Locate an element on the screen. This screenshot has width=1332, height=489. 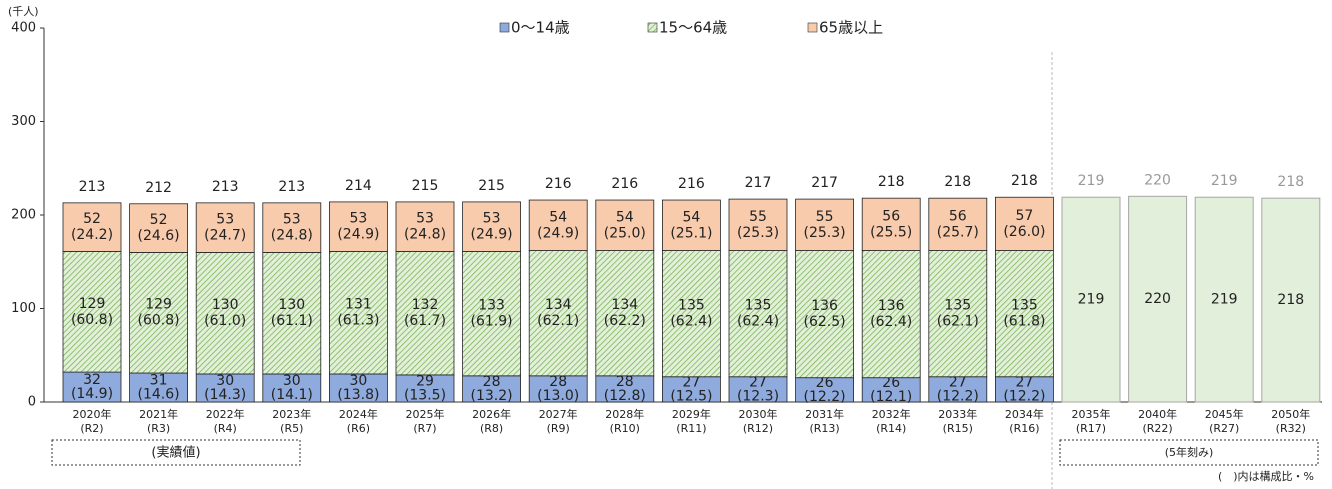
x-tick-label: 2033年 is located at coordinates (957, 414).